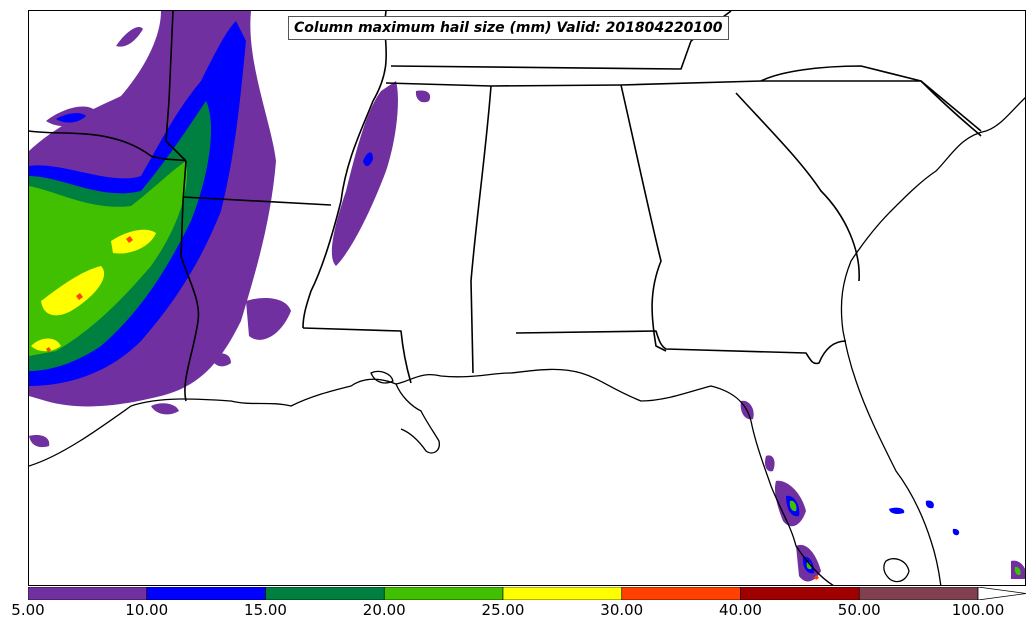 The width and height of the screenshot is (1036, 633). What do you see at coordinates (357, 355) in the screenshot?
I see `boundary-la-ms` at bounding box center [357, 355].